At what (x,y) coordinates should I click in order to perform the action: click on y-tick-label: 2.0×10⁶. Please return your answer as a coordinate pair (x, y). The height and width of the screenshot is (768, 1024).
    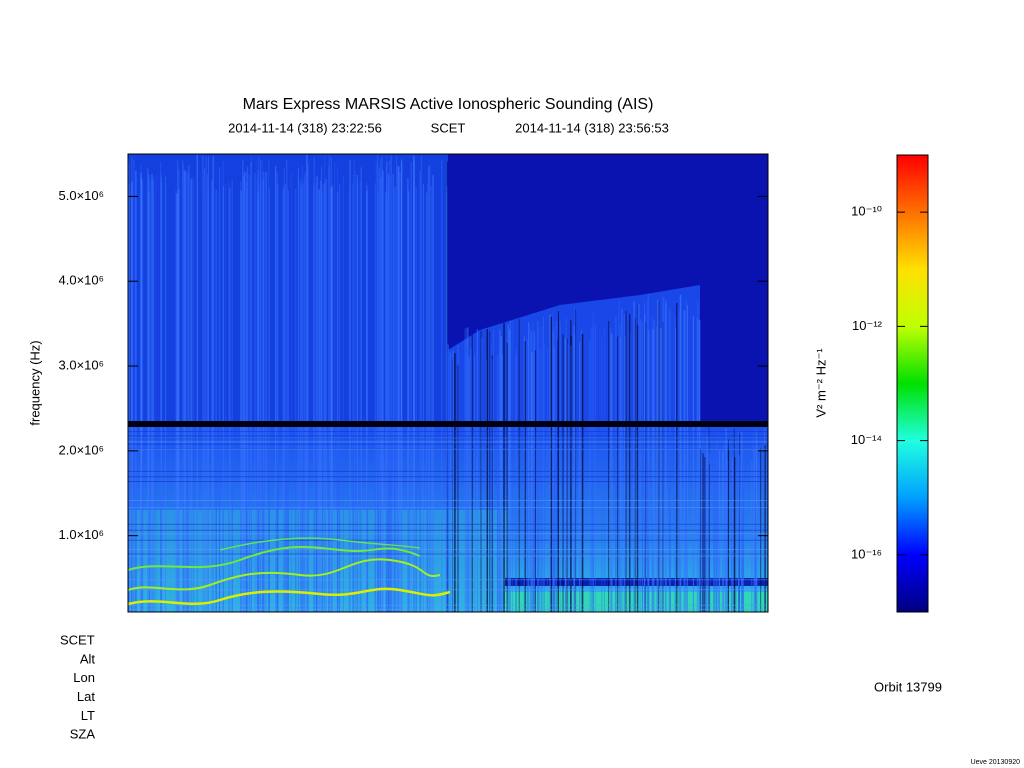
    Looking at the image, I should click on (81, 449).